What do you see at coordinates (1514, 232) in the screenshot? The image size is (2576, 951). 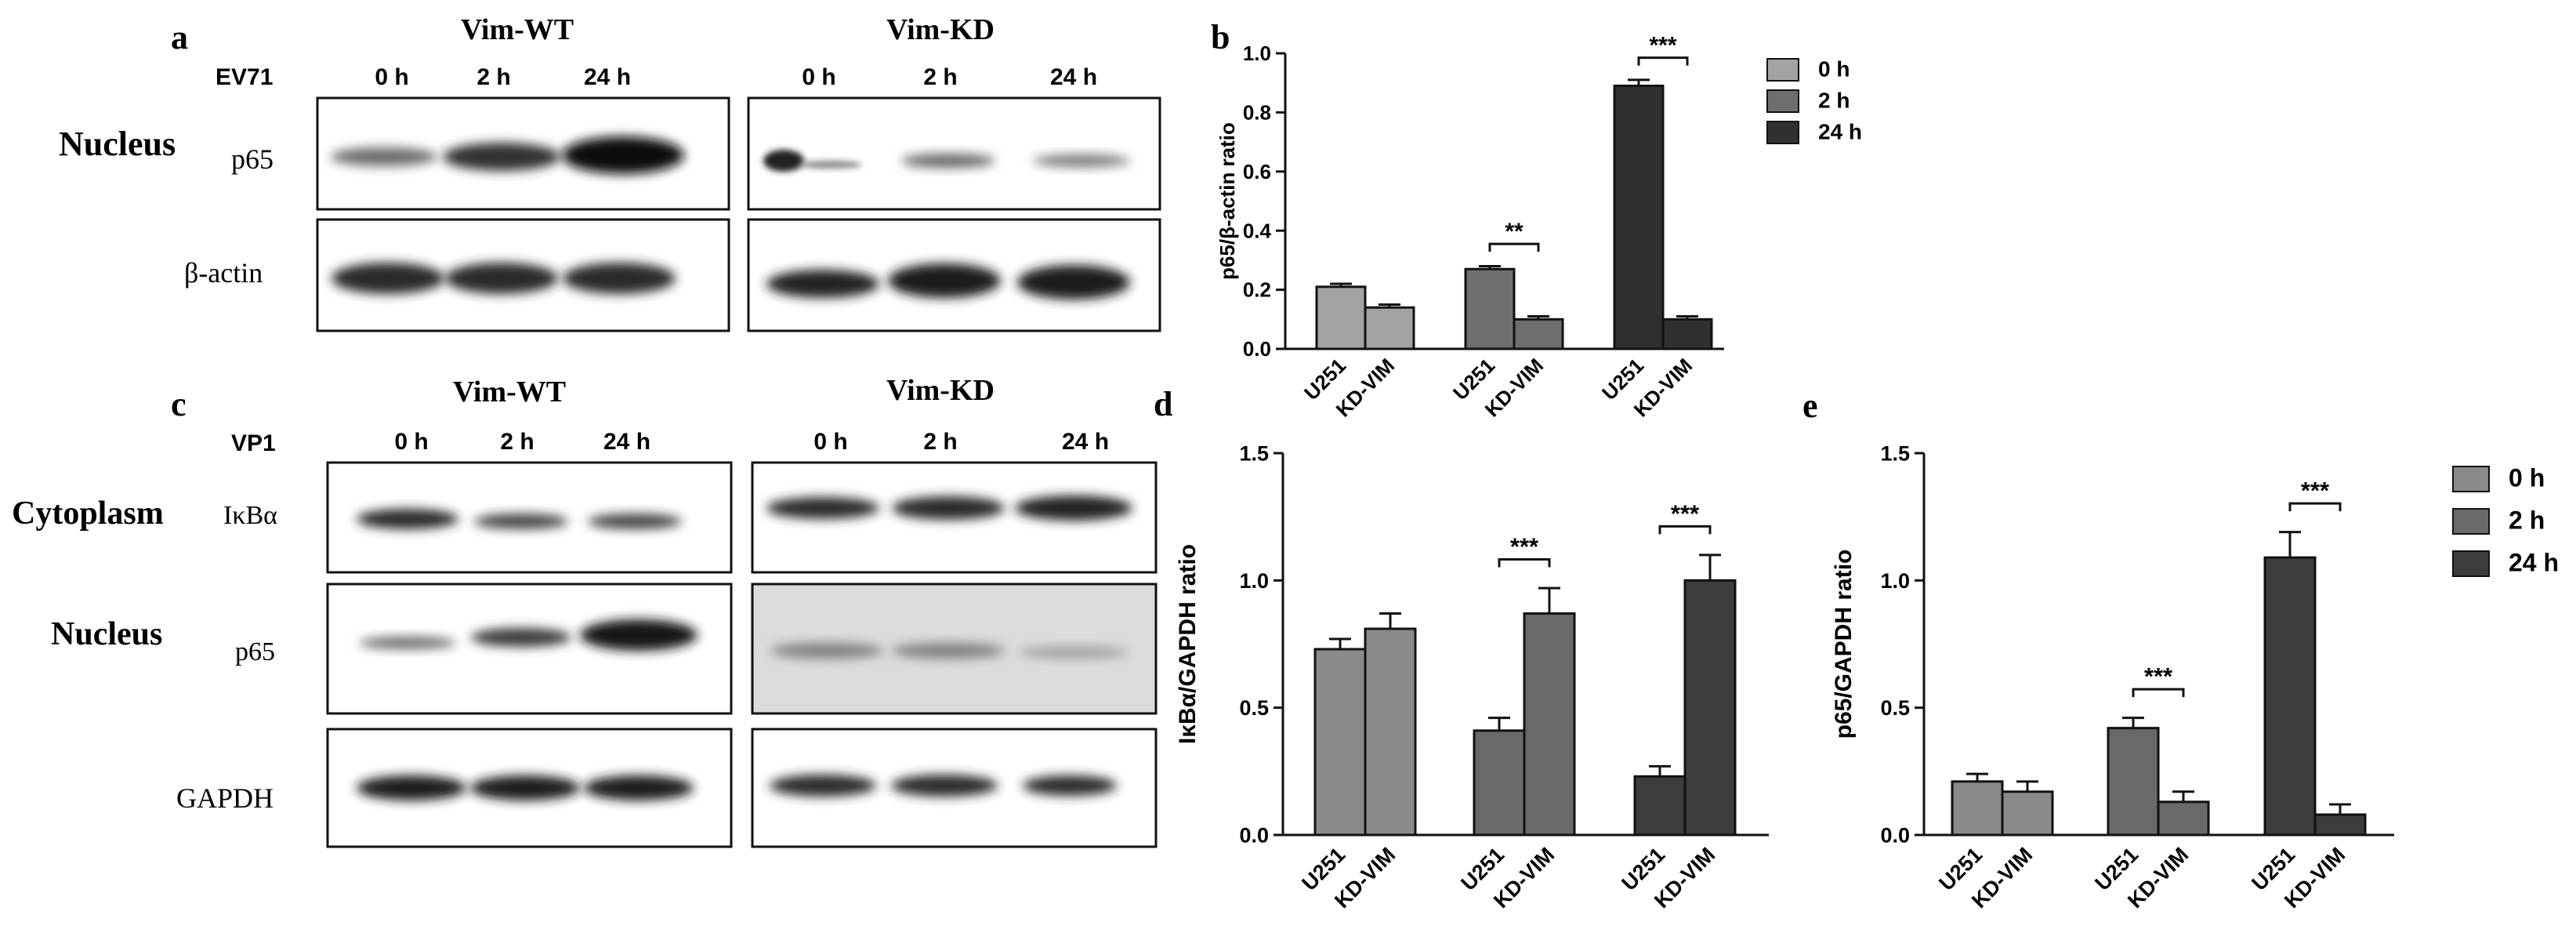 I see `significance-label: **` at bounding box center [1514, 232].